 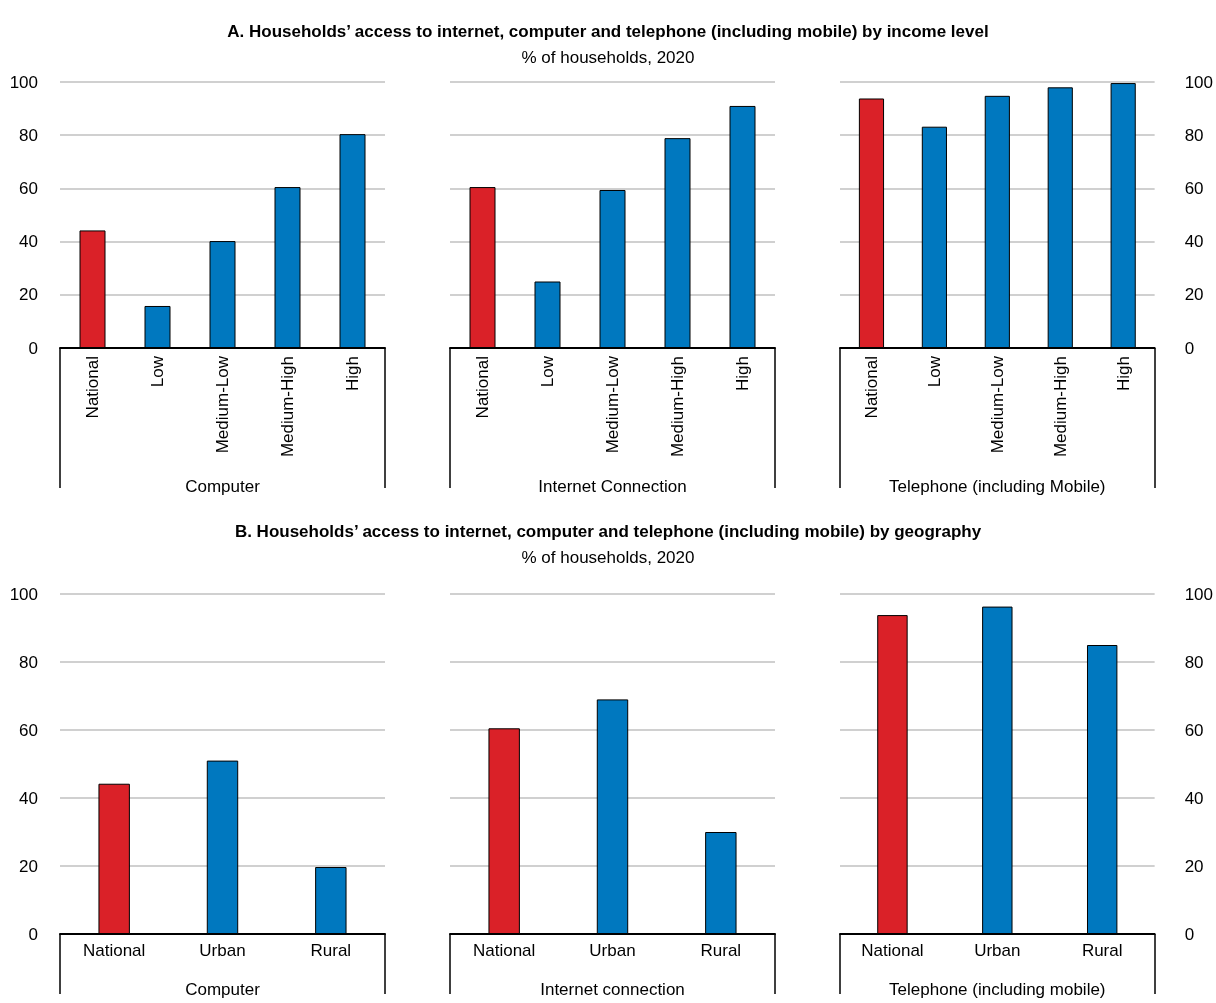 What do you see at coordinates (608, 31) in the screenshot?
I see `chart-title: A. Households’ access to internet, computer and telephone (including mobile) by income level` at bounding box center [608, 31].